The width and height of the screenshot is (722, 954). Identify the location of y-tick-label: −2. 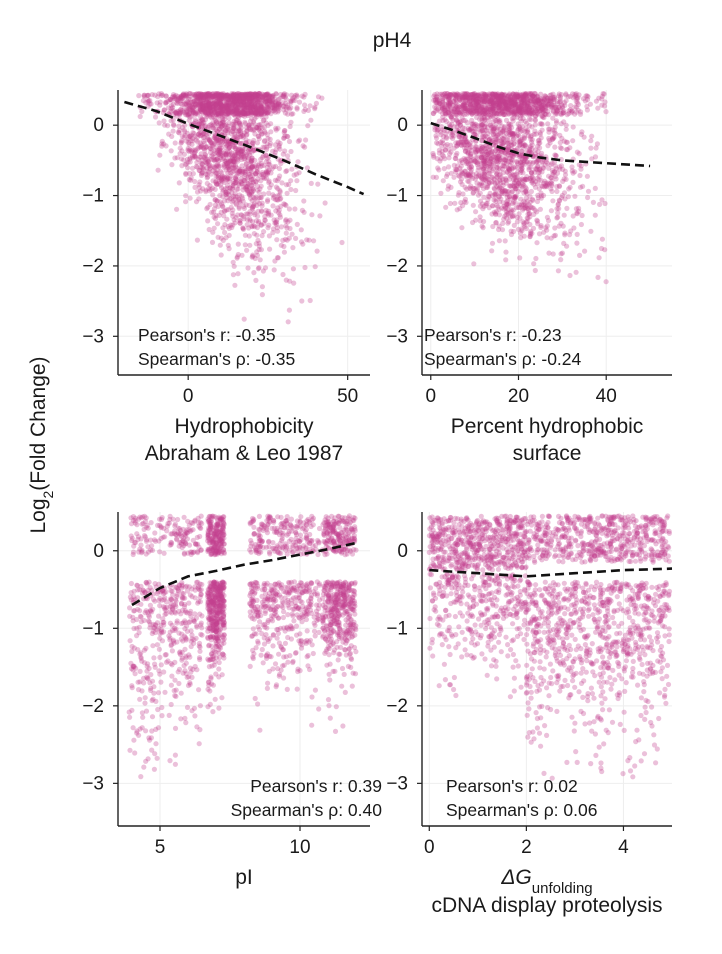
(397, 266).